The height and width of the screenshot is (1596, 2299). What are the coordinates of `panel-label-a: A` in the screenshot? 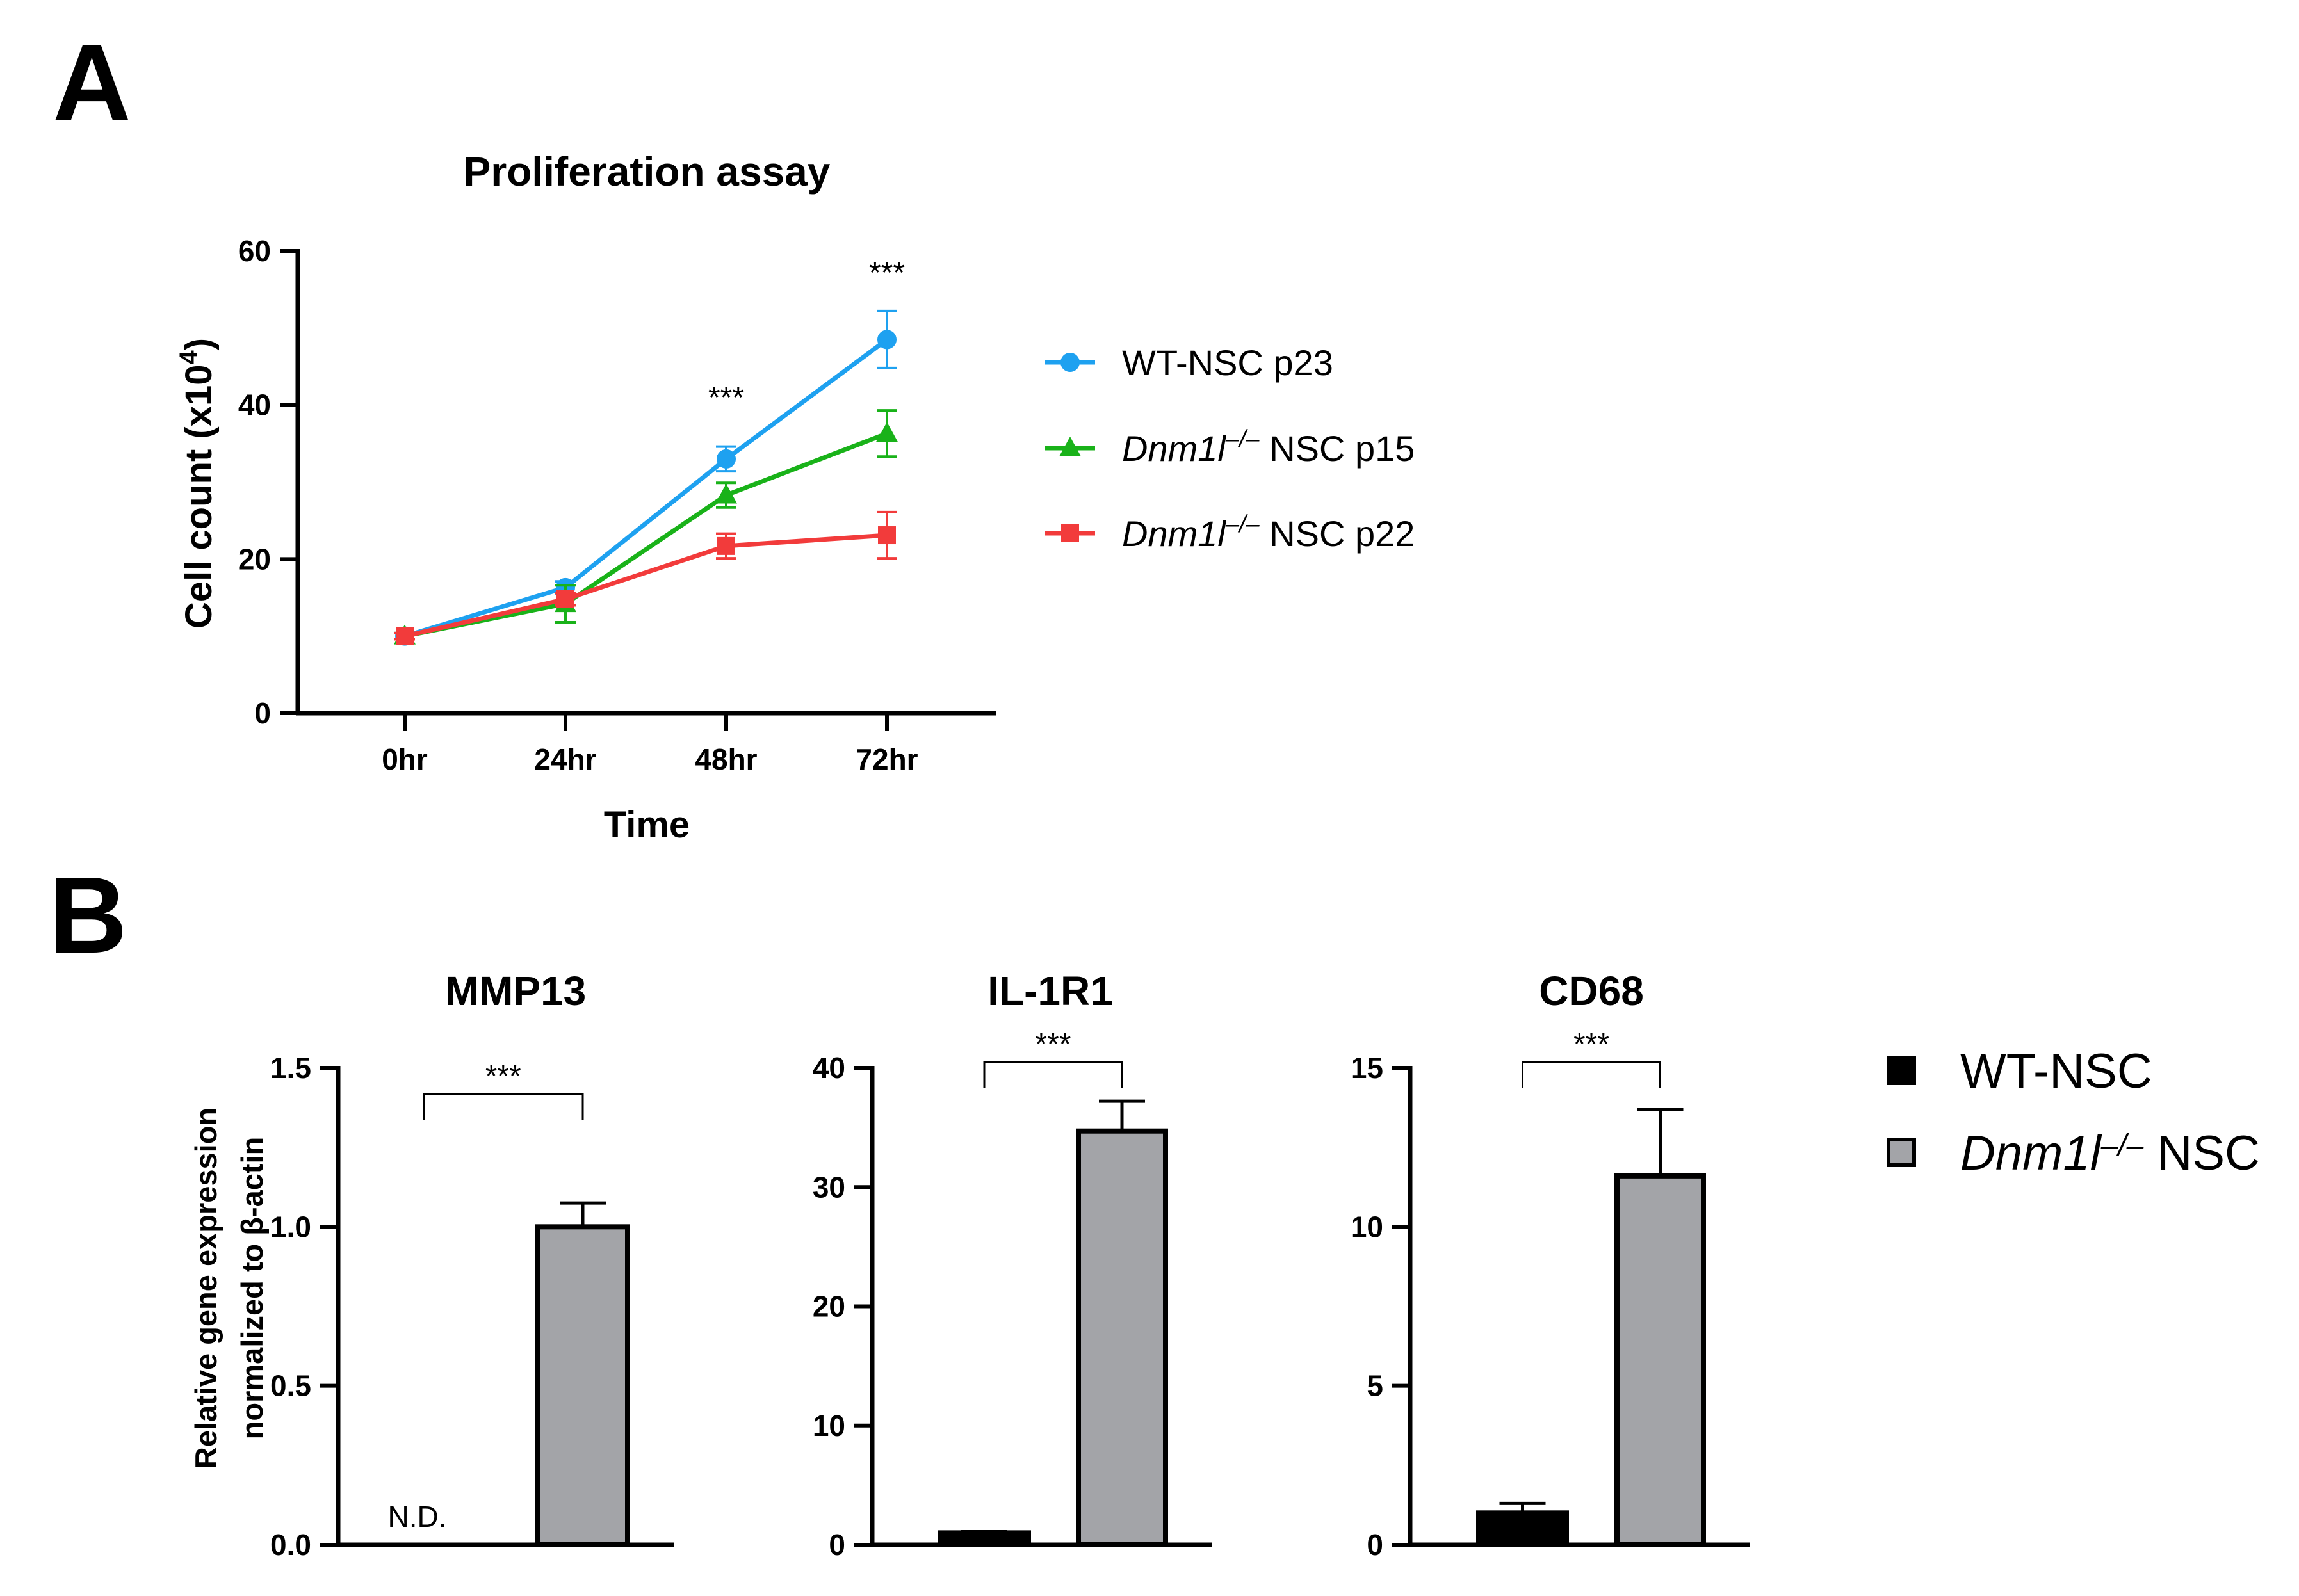 It's located at (92, 83).